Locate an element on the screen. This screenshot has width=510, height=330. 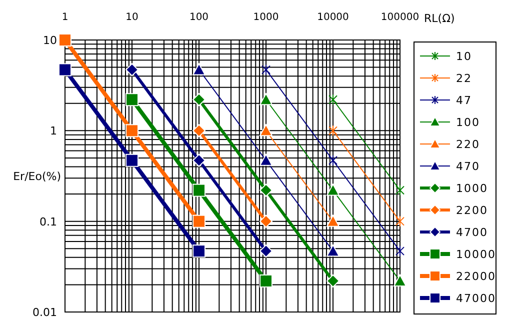
legend-label: 470 is located at coordinates (468, 166).